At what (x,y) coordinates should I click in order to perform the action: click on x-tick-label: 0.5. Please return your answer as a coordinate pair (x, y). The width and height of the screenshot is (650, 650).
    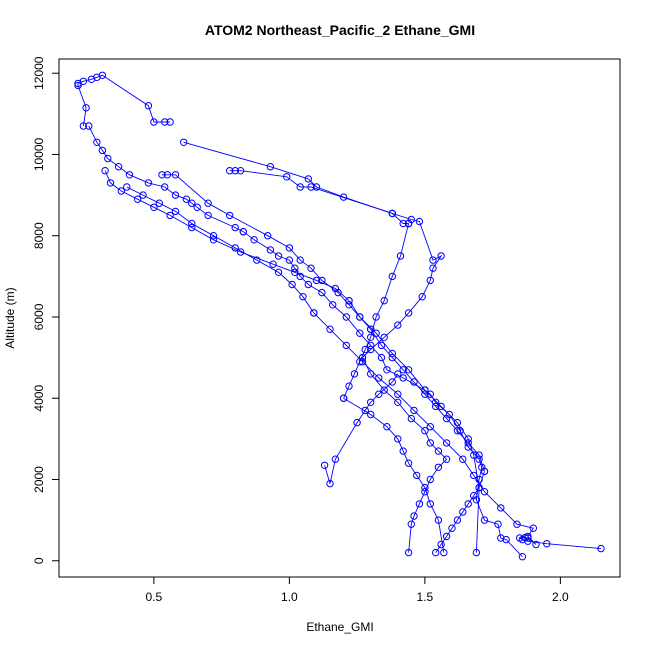
    Looking at the image, I should click on (154, 597).